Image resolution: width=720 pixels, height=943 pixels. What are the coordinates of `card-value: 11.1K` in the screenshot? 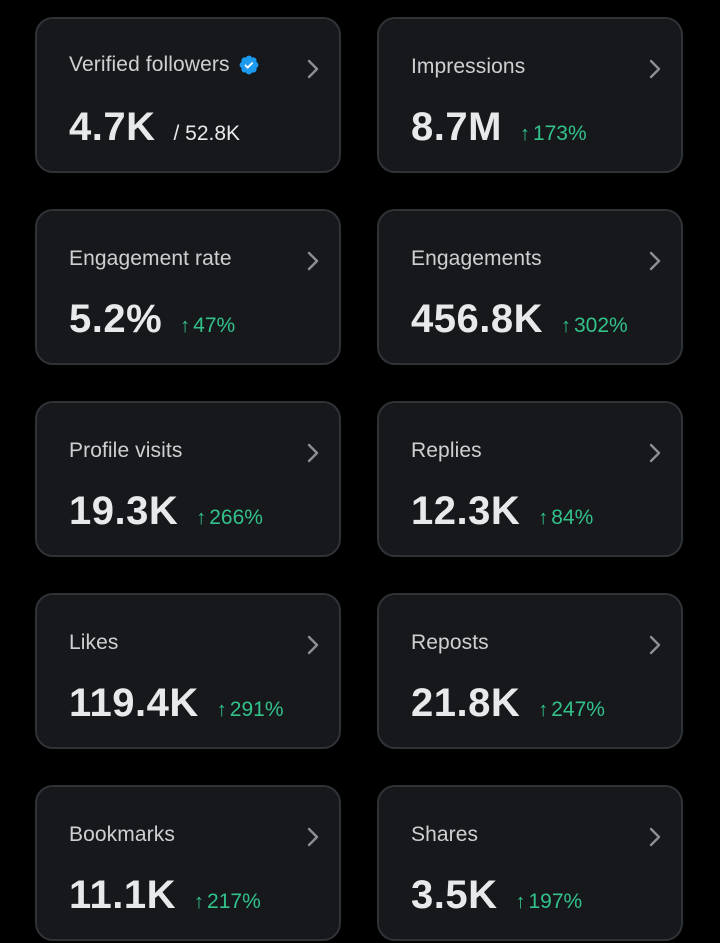 It's located at (123, 895).